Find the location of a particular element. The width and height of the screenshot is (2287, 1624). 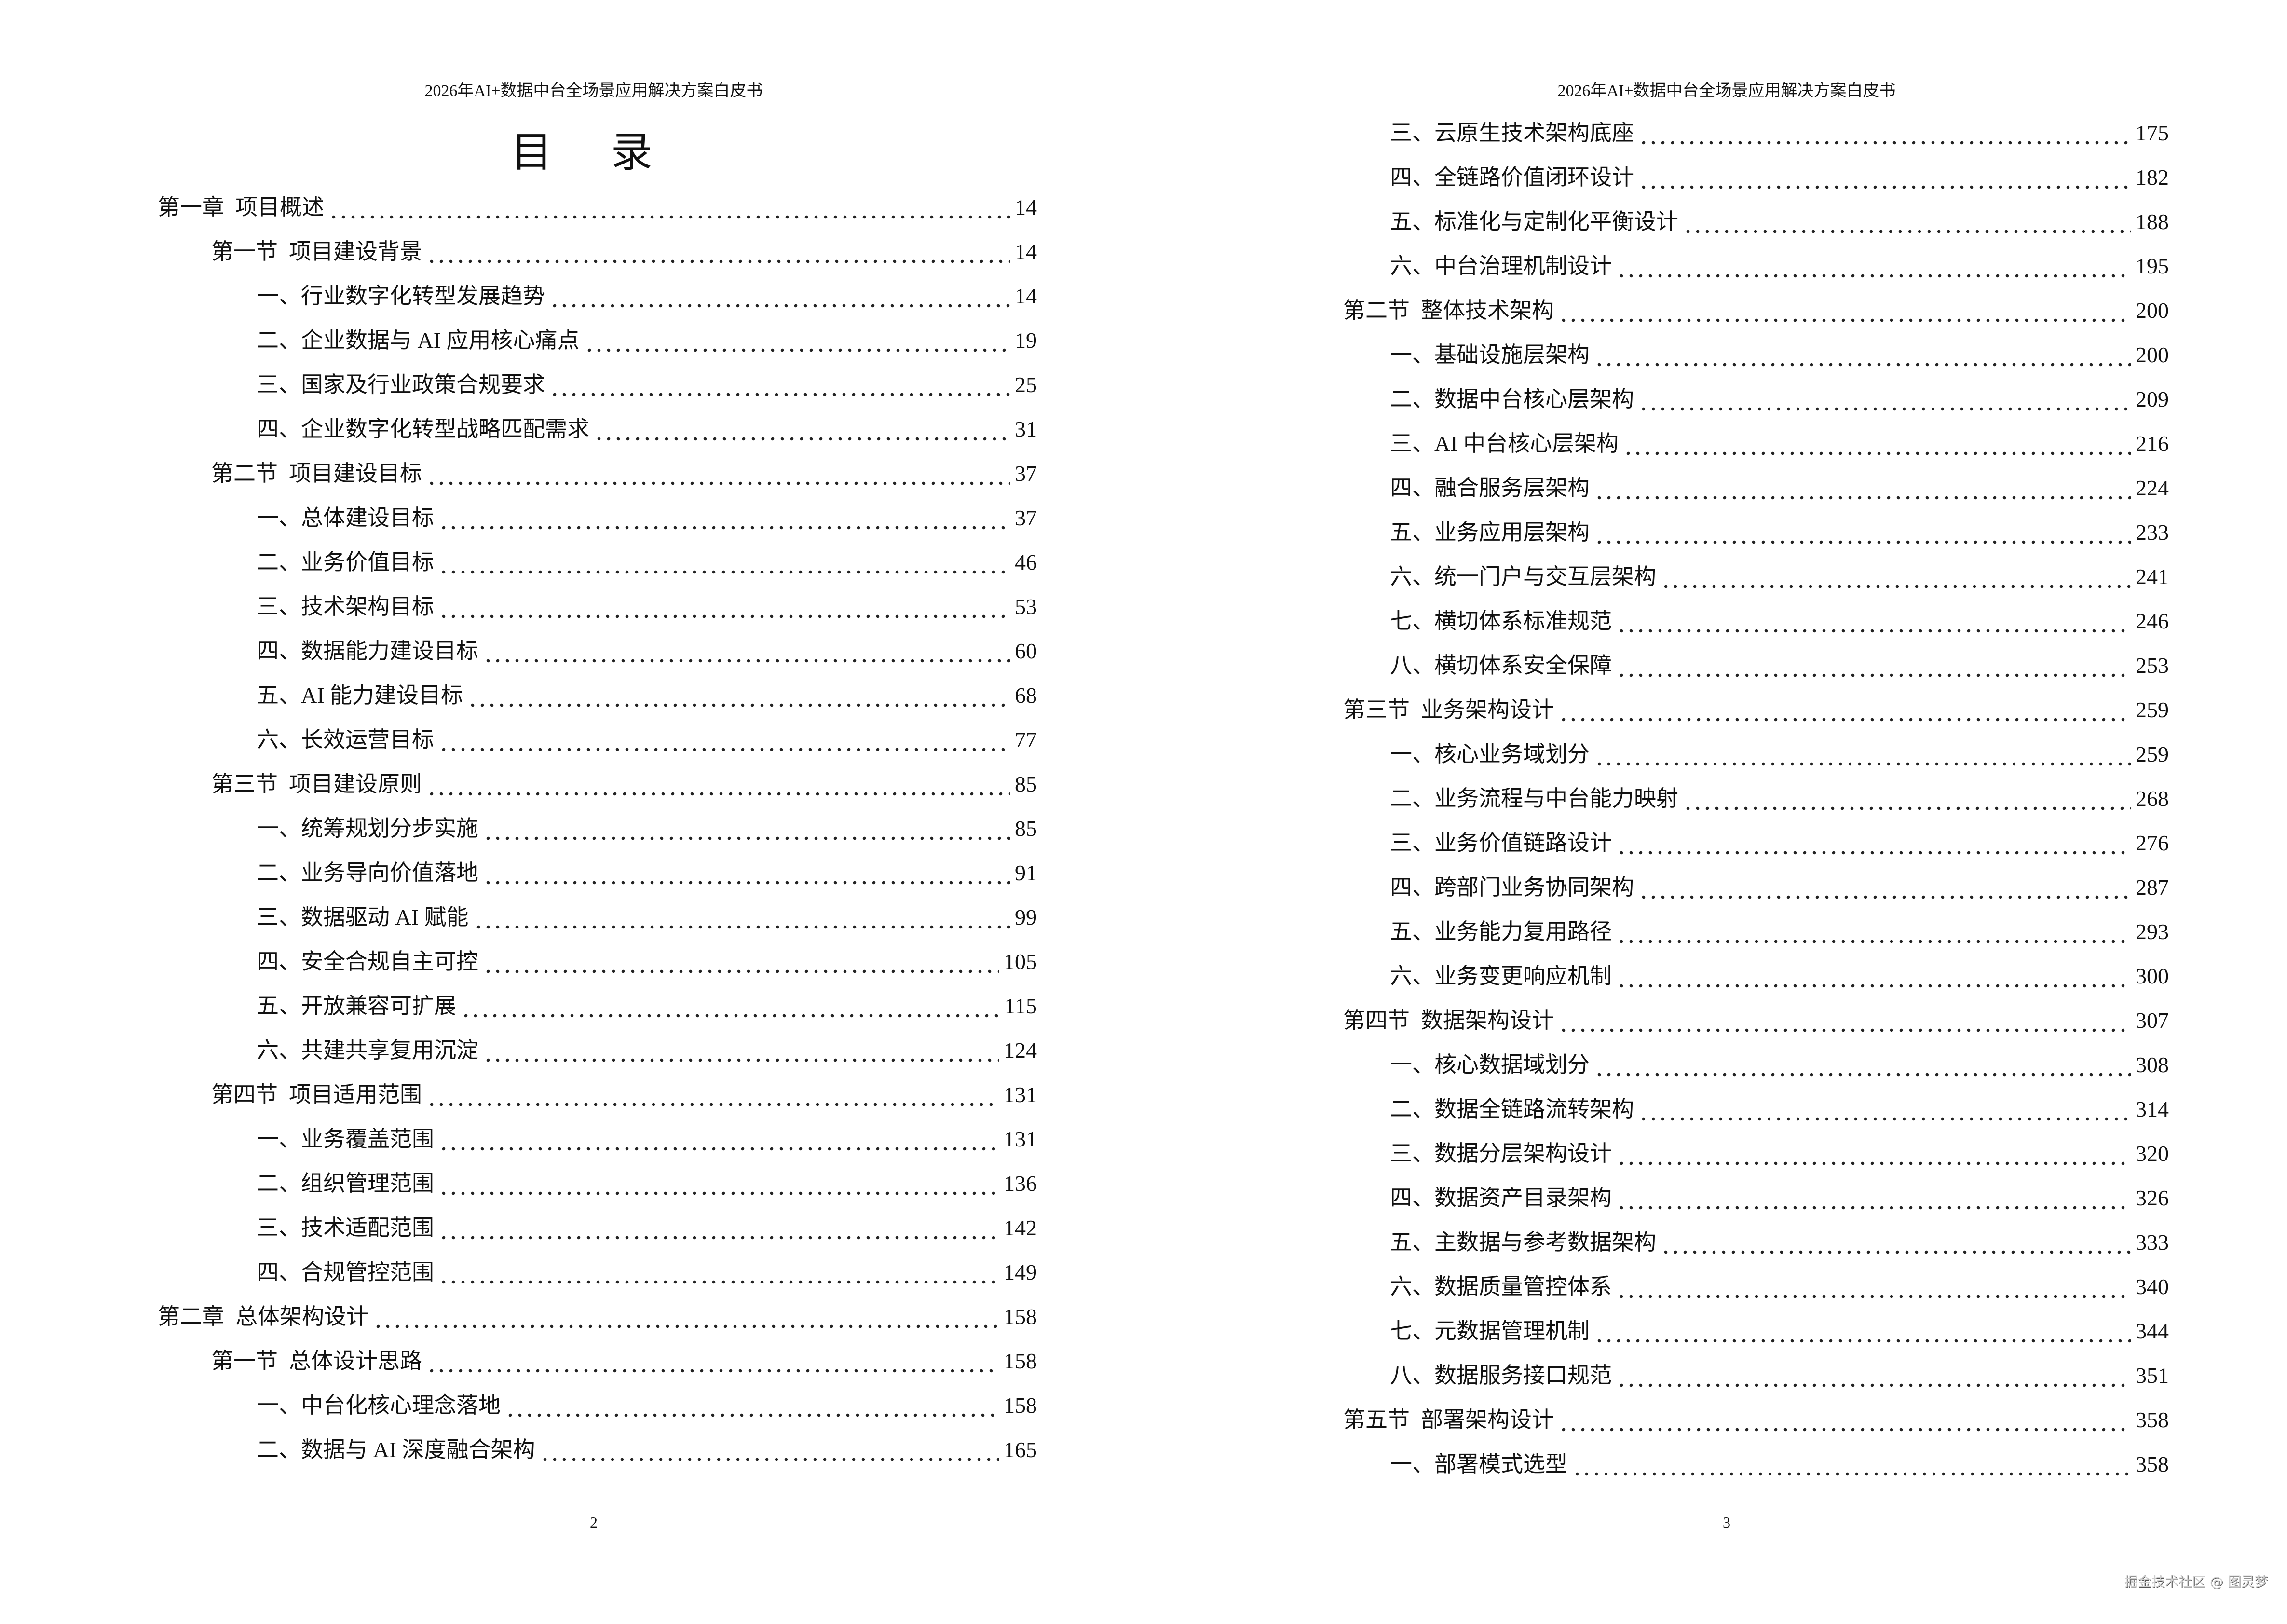

toc-entry-page: 276 is located at coordinates (2152, 843).